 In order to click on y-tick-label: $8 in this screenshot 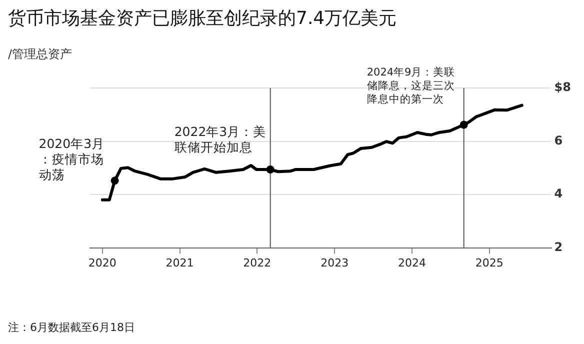, I will do `click(563, 87)`.